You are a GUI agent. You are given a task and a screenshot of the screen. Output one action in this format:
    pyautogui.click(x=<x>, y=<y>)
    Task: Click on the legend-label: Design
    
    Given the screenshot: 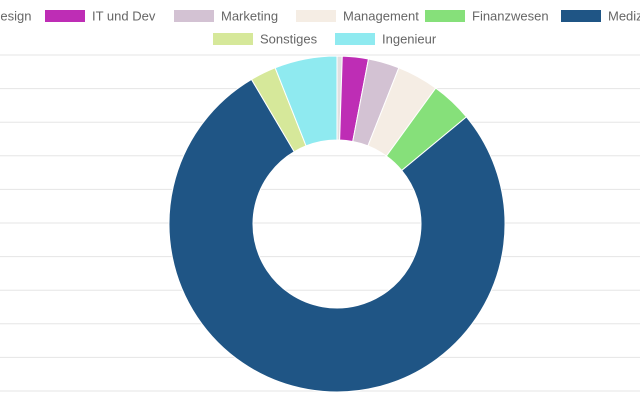 What is the action you would take?
    pyautogui.click(x=15, y=16)
    